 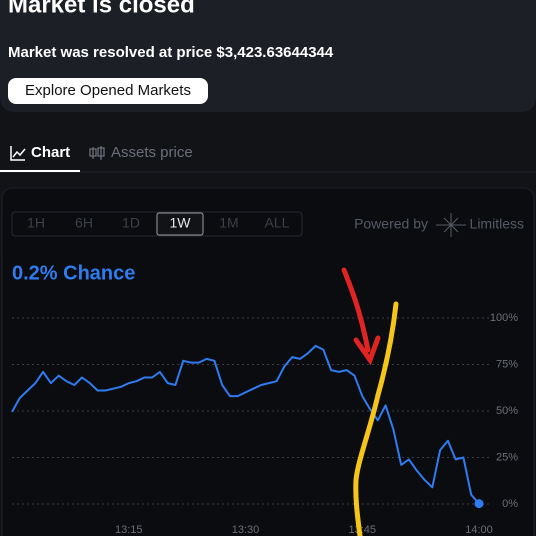 I want to click on y-tick-label: 25%, so click(x=507, y=457).